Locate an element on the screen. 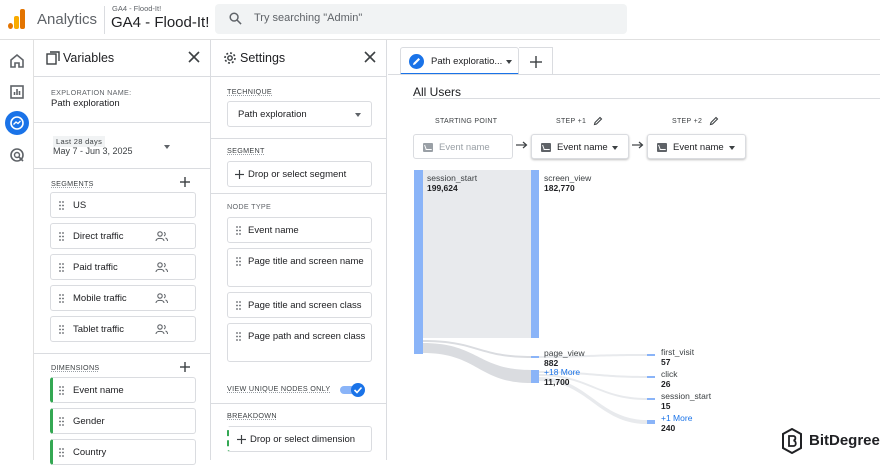 The height and width of the screenshot is (465, 880). breakdown-drop-zone: Drop or select dimension is located at coordinates (299, 439).